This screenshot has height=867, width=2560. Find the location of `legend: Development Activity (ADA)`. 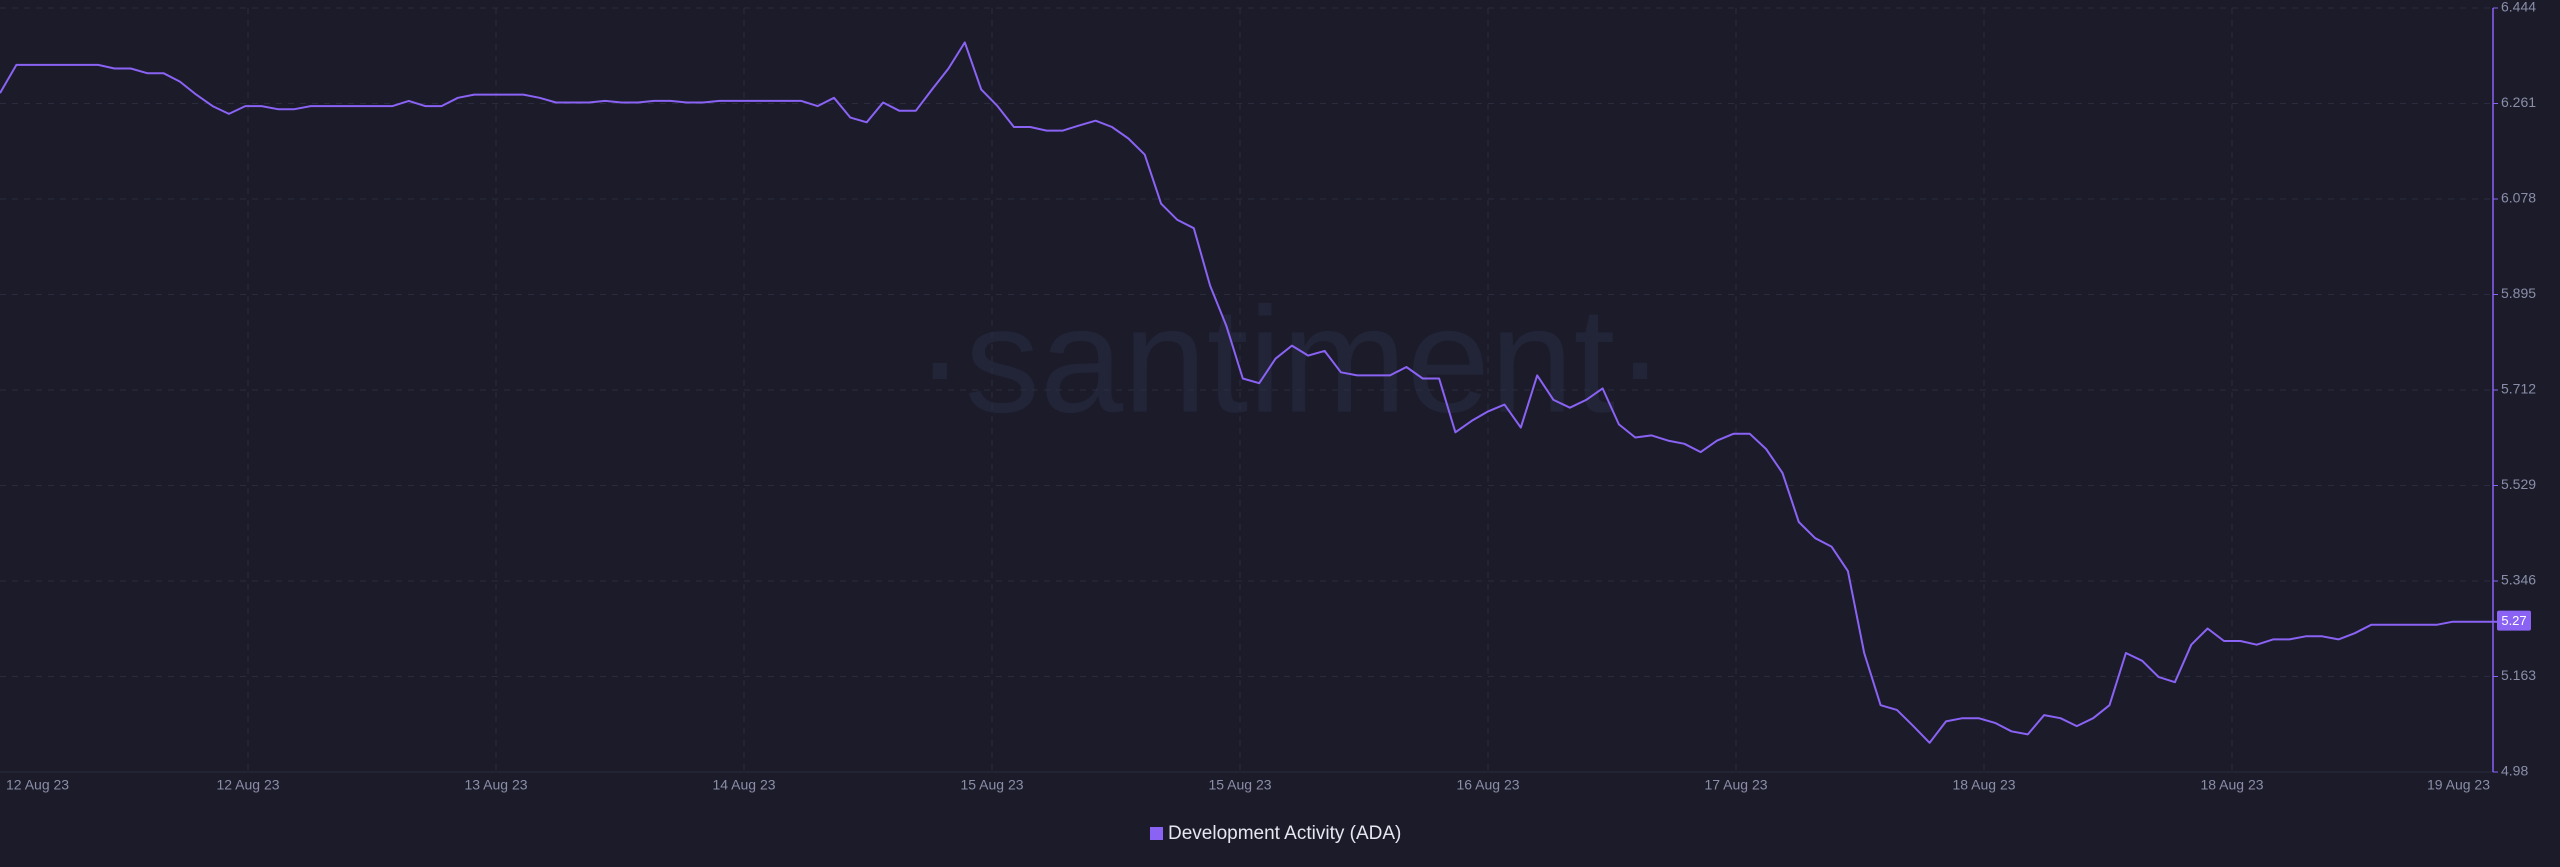

legend: Development Activity (ADA) is located at coordinates (1275, 833).